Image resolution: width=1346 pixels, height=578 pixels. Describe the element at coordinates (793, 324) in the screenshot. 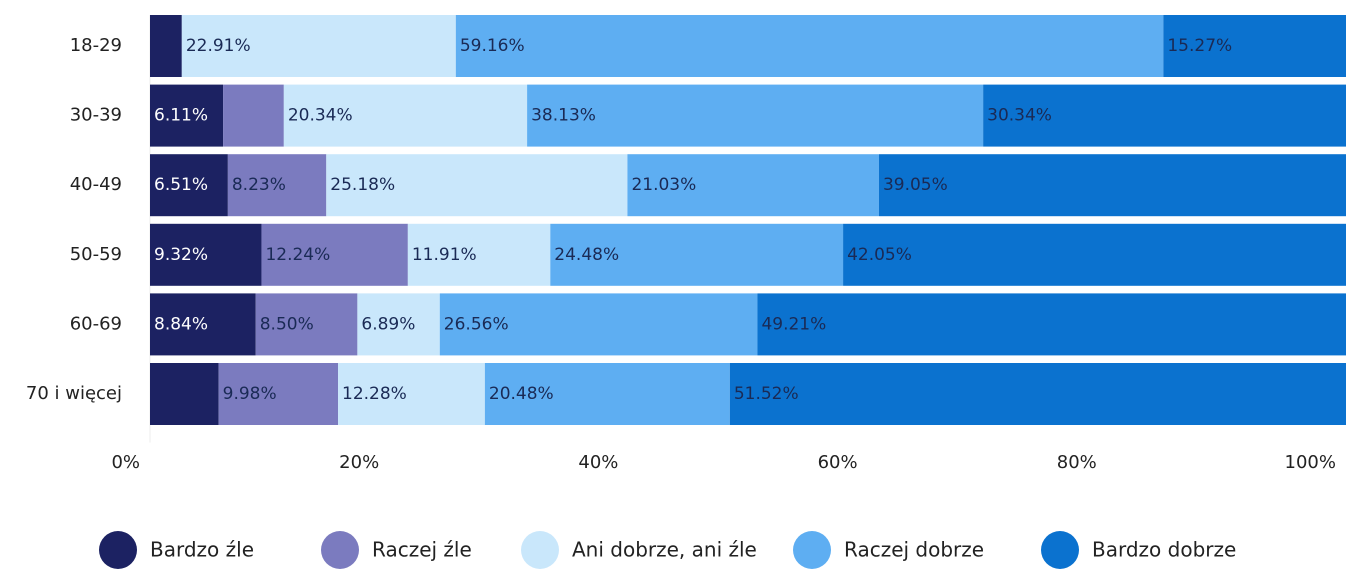

I see `value-label: 49.21%` at that location.